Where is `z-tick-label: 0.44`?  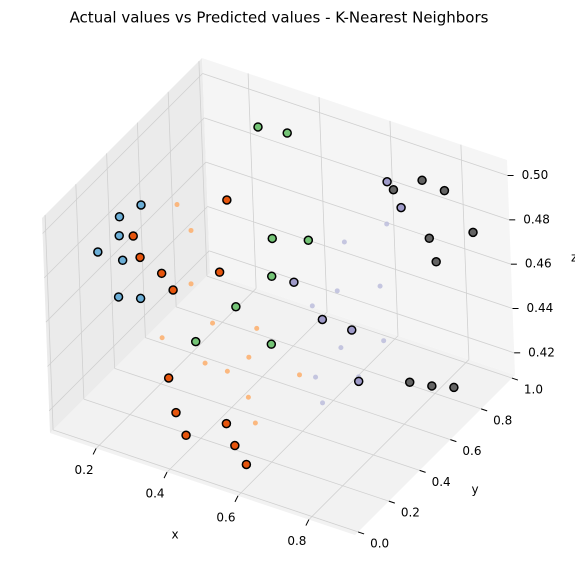 z-tick-label: 0.44 is located at coordinates (540, 308).